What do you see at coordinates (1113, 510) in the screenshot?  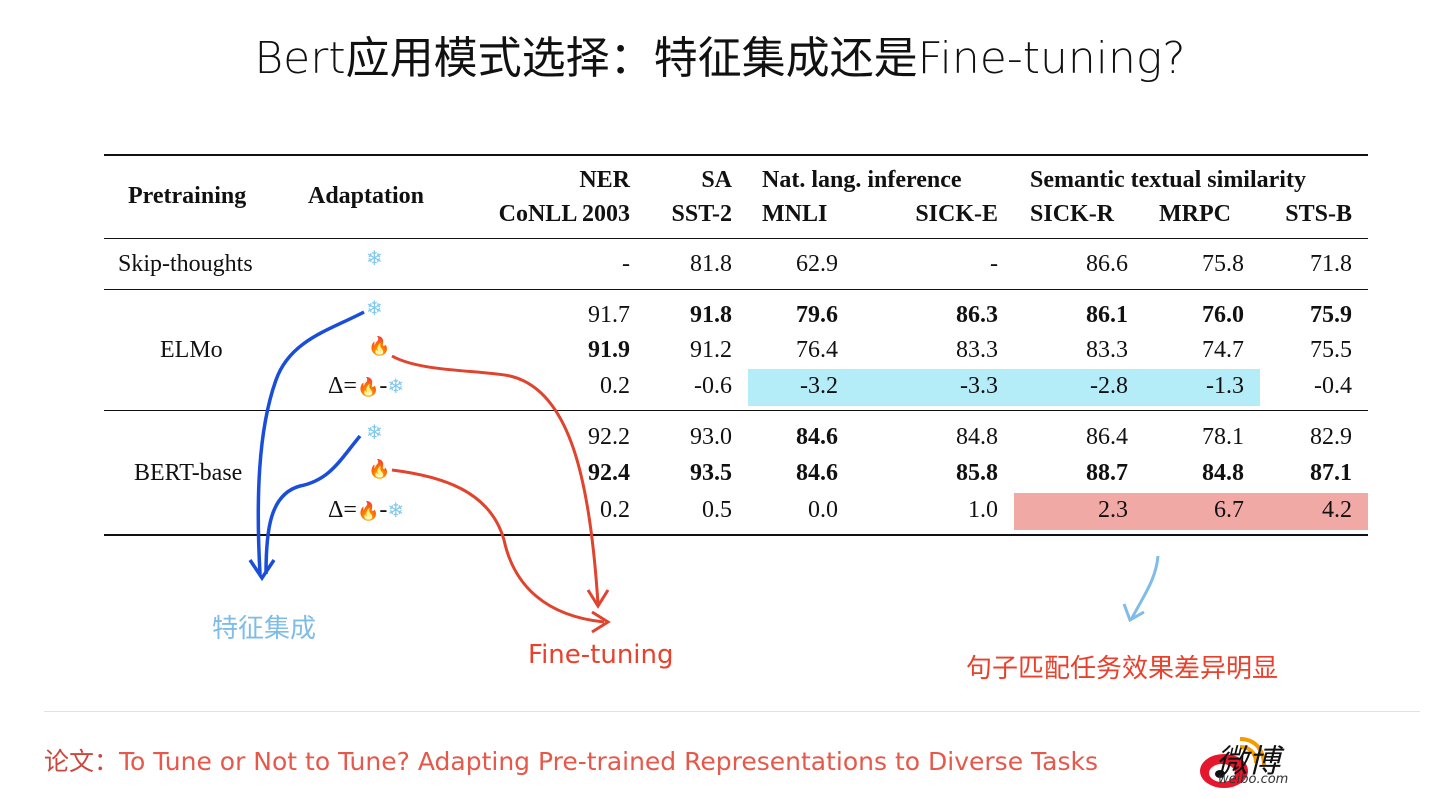 I see `cell-bert-2-sick-r: 2.3` at bounding box center [1113, 510].